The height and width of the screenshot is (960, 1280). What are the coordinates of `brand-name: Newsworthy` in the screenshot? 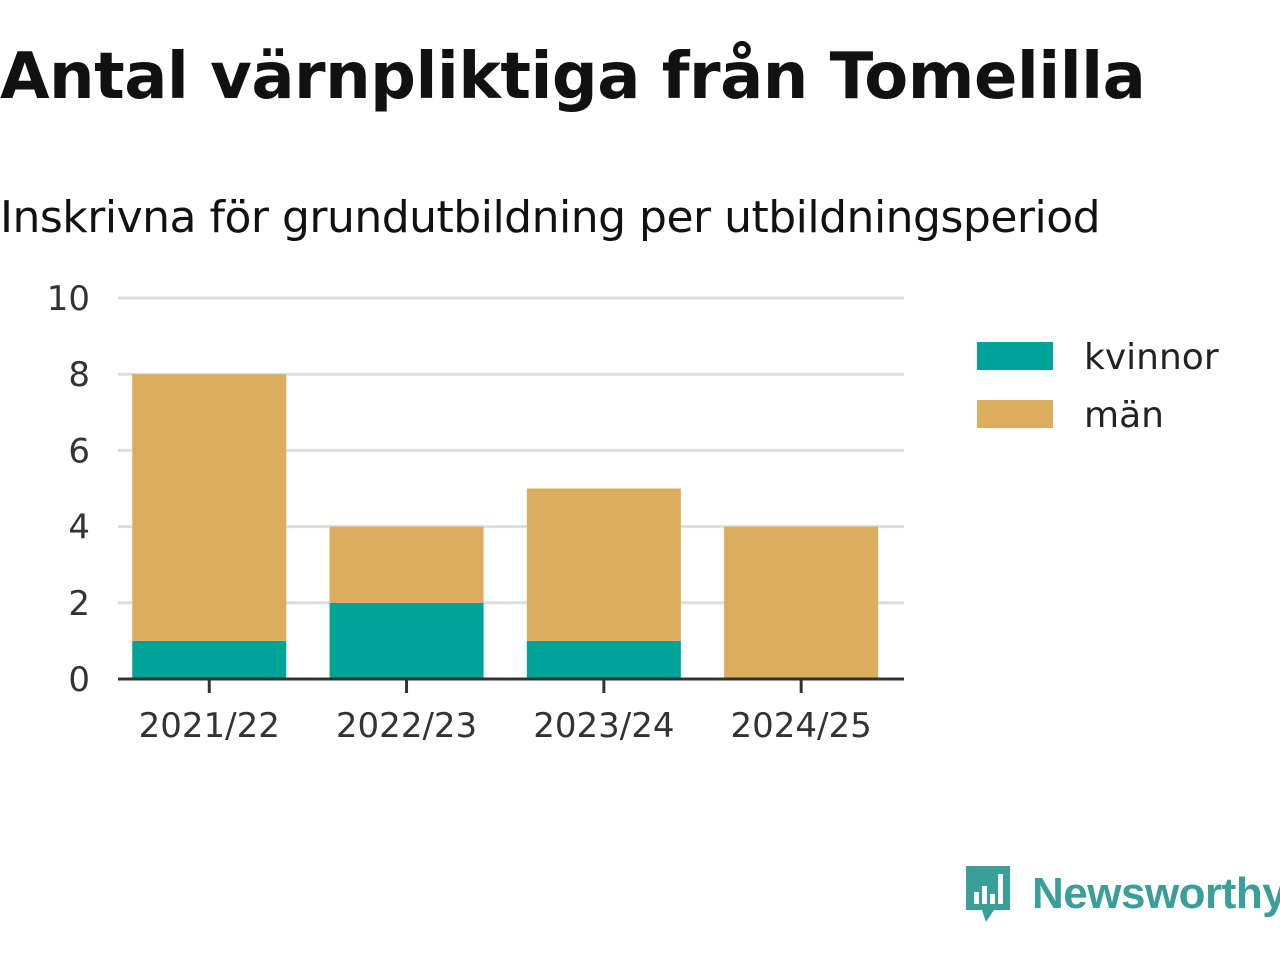 It's located at (1156, 893).